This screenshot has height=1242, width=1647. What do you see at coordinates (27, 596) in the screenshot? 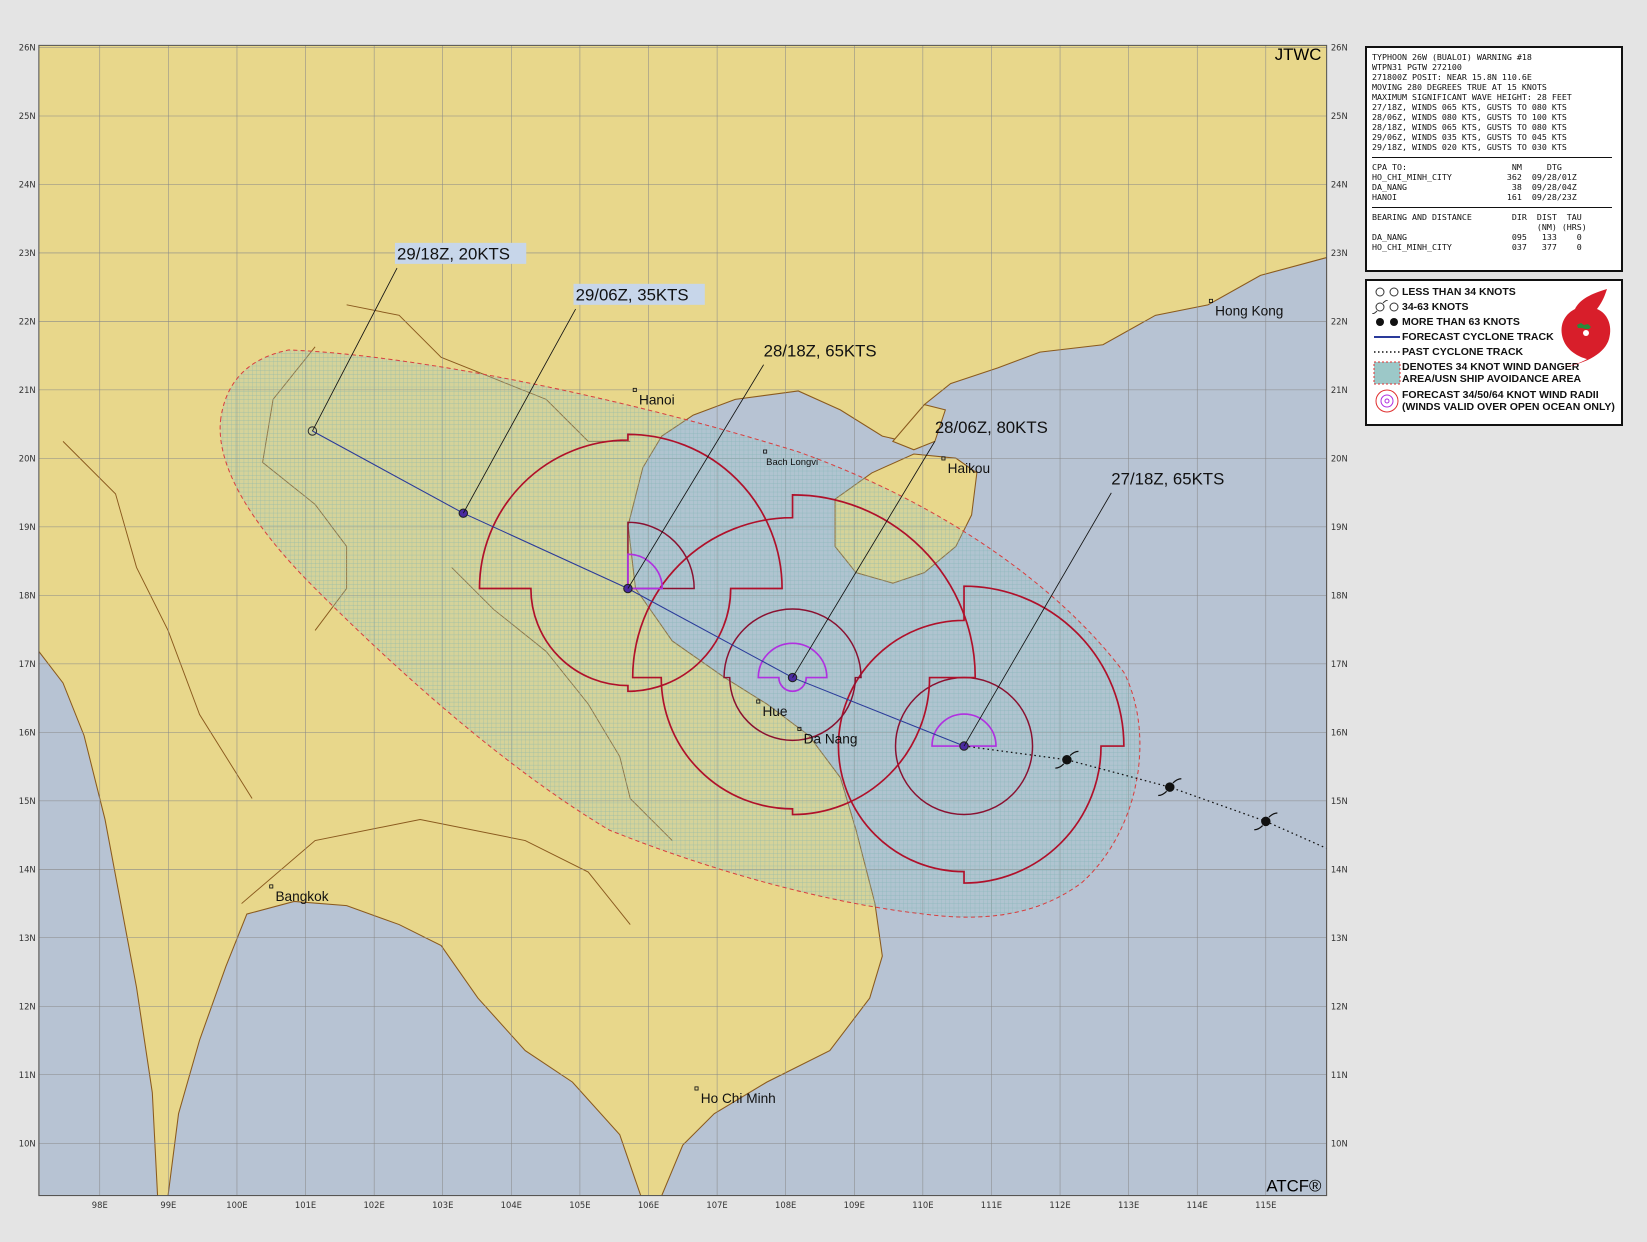
I see `lat-tick-label: 18N` at bounding box center [27, 596].